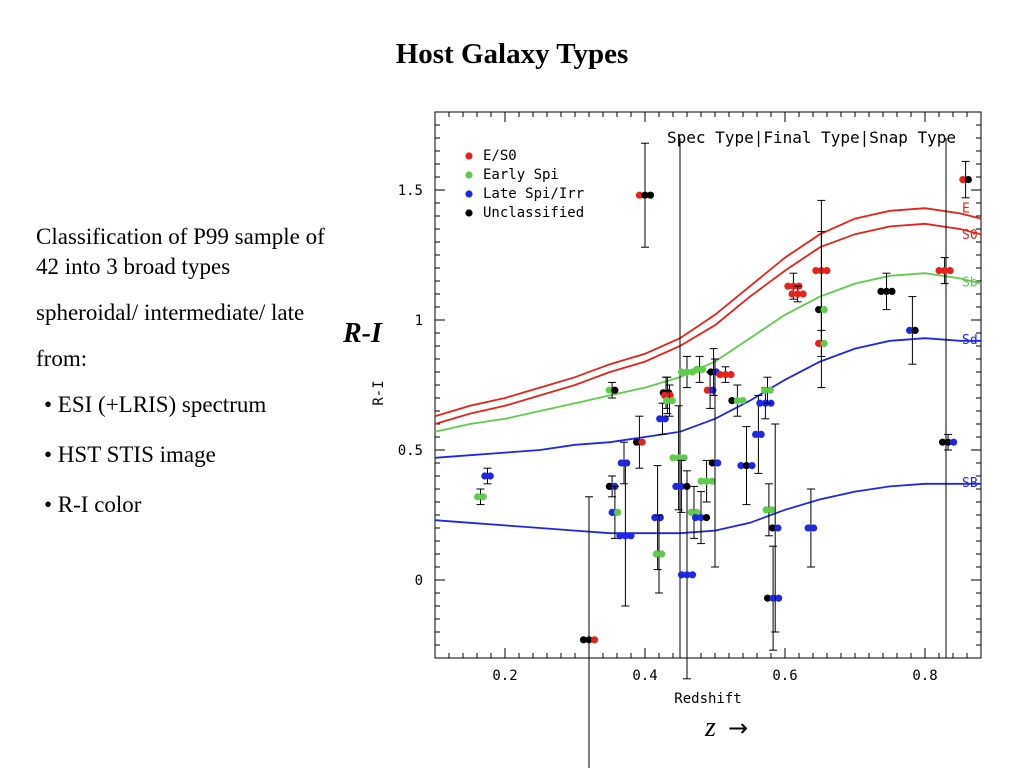 The width and height of the screenshot is (1024, 768). What do you see at coordinates (924, 676) in the screenshot?
I see `x-tick-label: 0.8` at bounding box center [924, 676].